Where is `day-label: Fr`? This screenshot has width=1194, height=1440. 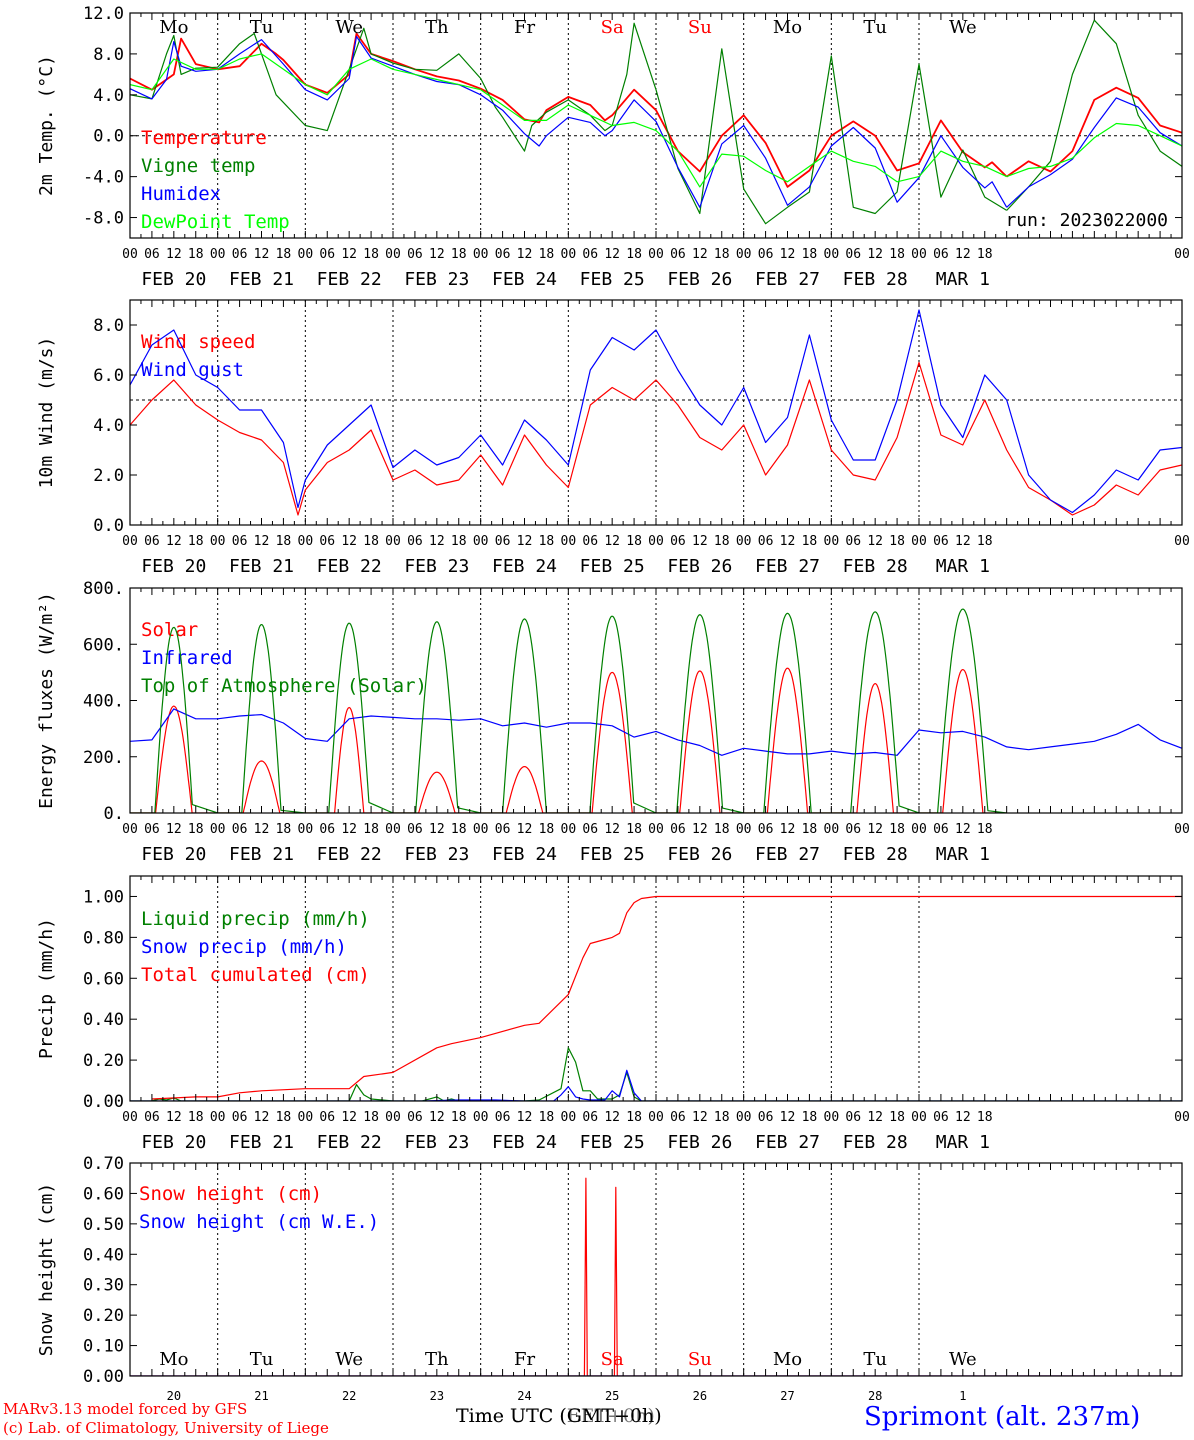
day-label: Fr is located at coordinates (524, 1359).